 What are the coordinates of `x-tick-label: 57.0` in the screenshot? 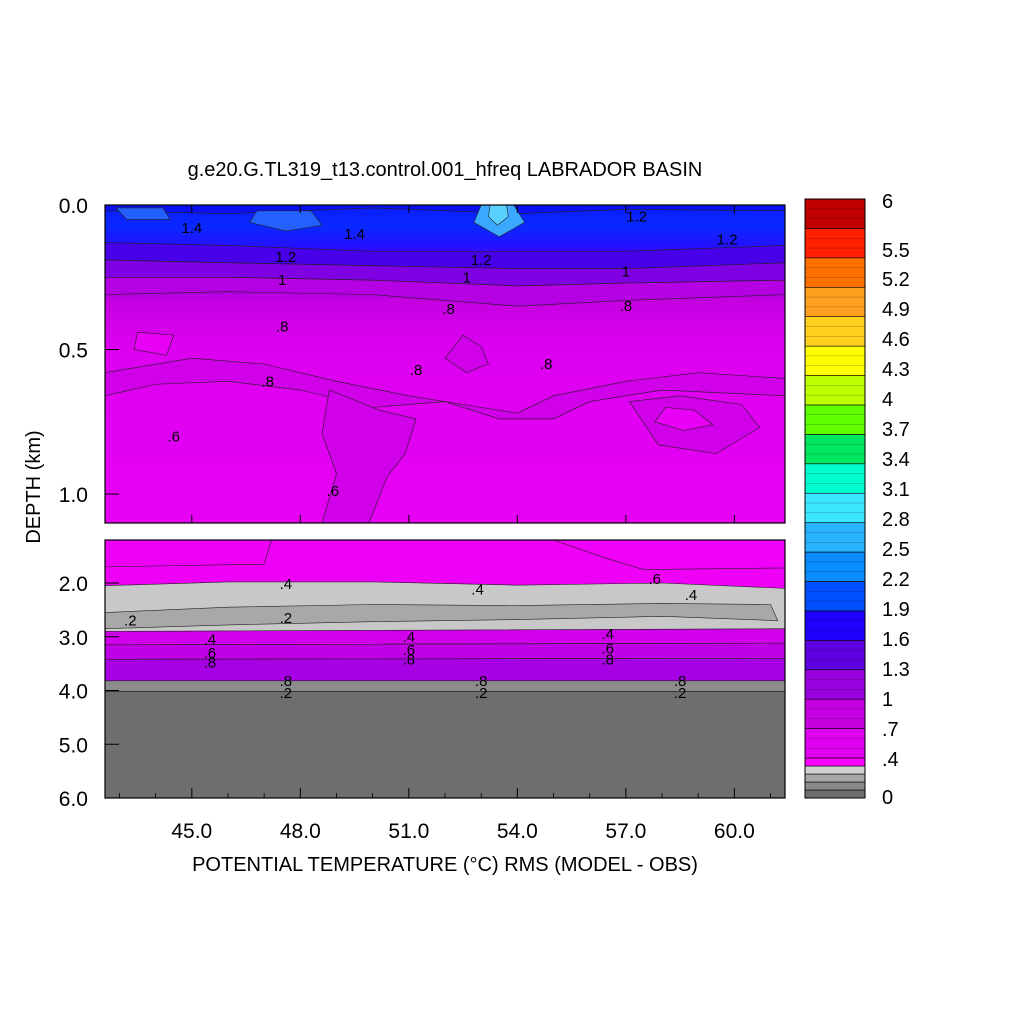 It's located at (625, 831).